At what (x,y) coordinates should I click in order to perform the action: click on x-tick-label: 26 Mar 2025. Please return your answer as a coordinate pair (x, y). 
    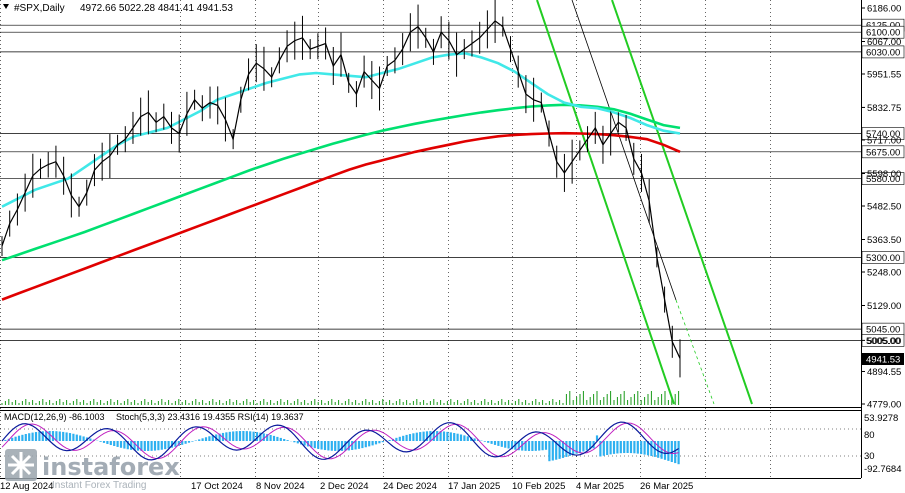
    Looking at the image, I should click on (666, 486).